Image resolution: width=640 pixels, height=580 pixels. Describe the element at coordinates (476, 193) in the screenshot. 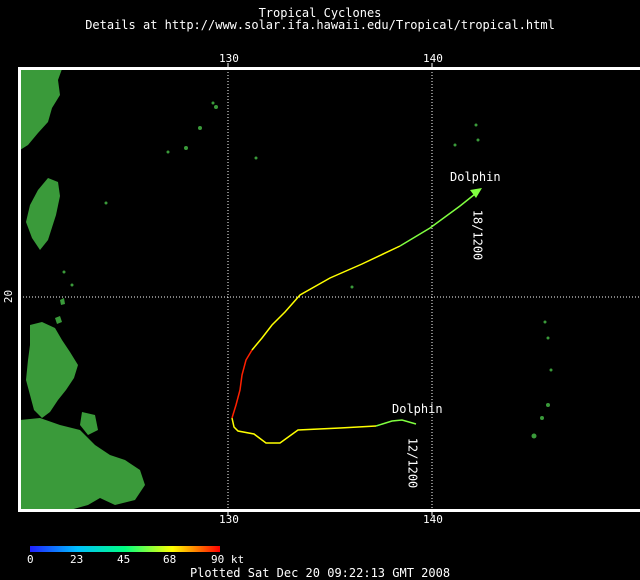

I see `track-arrow-head` at that location.